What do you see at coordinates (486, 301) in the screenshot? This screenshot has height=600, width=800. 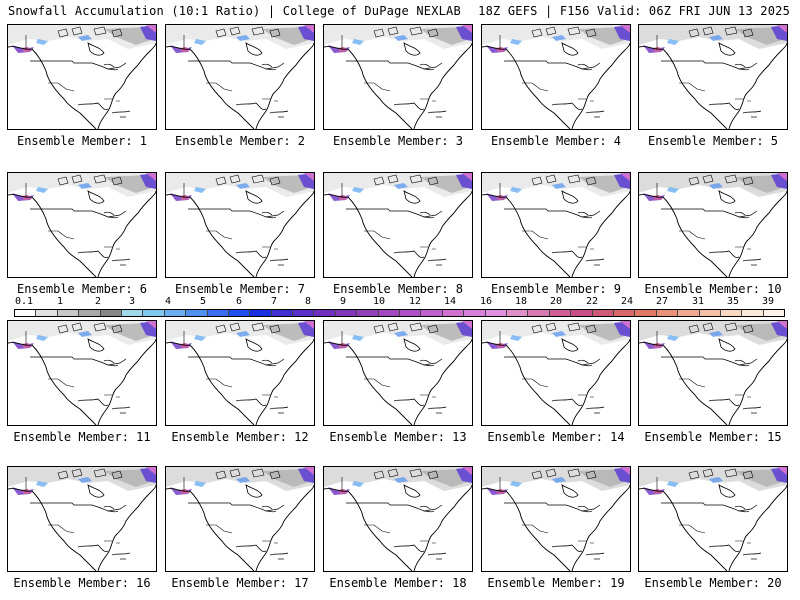 I see `colorbar-tick-label: 16` at bounding box center [486, 301].